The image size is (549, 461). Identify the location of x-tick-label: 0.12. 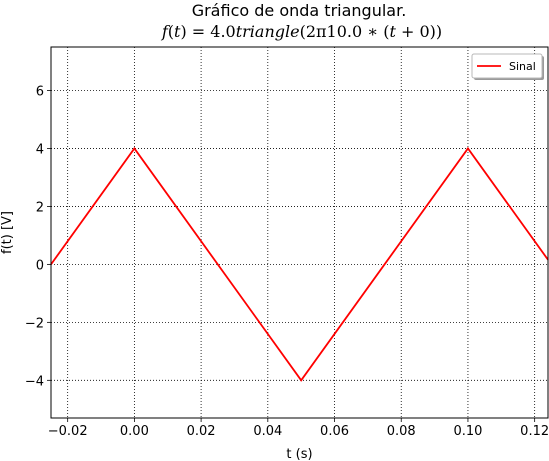
(534, 431).